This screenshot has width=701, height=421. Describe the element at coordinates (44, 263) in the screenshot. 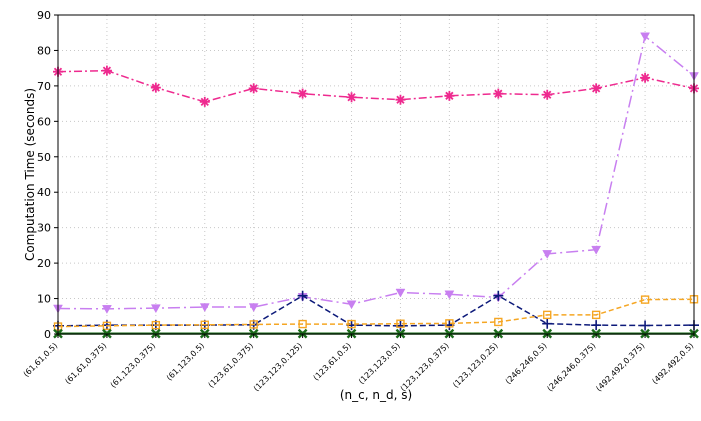

I see `y-tick-label-2: 20` at that location.